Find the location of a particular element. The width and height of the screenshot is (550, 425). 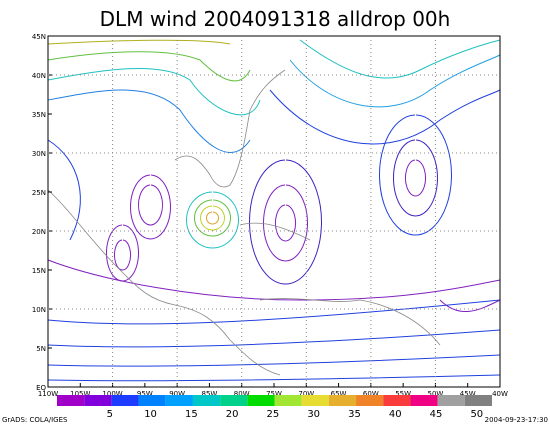

colorbar-label: 25 is located at coordinates (273, 414).